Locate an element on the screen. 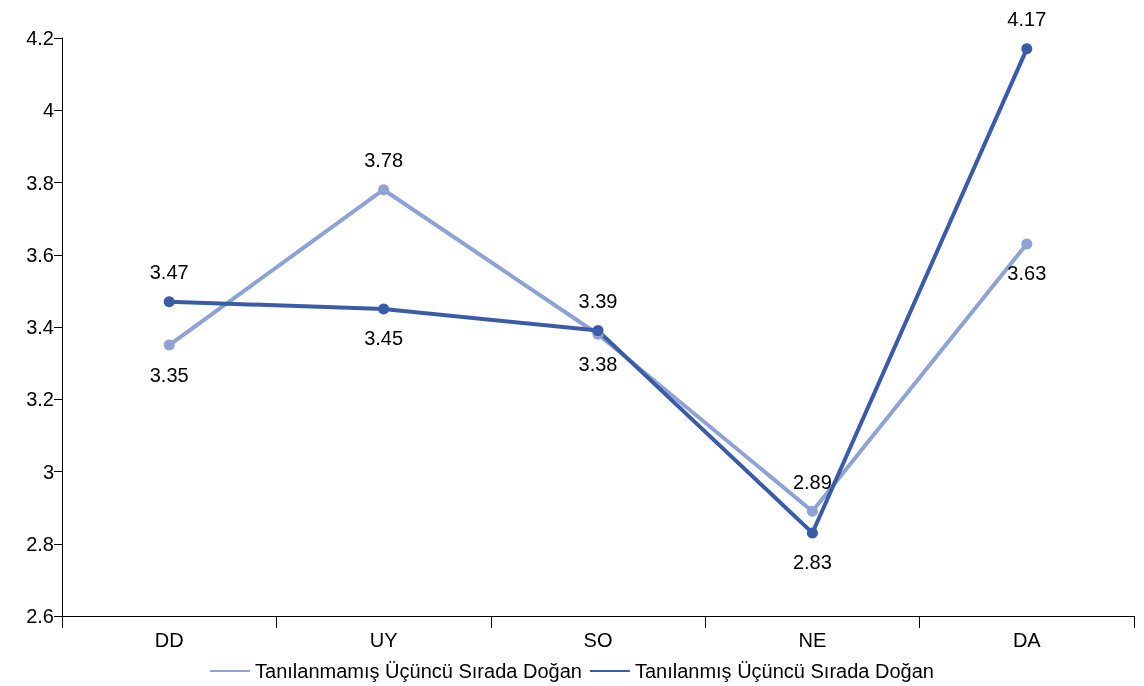 Image resolution: width=1144 pixels, height=686 pixels. y-tick-label: 3.6 is located at coordinates (40, 254).